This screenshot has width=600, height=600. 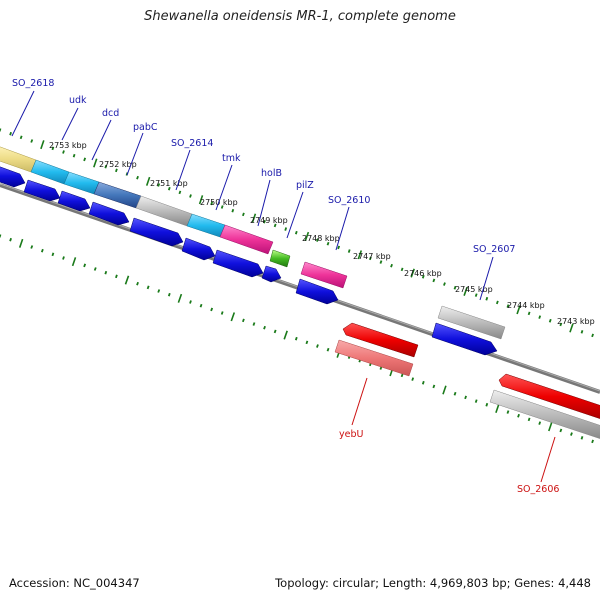 I want to click on gene-block-holb, so click(x=246, y=239).